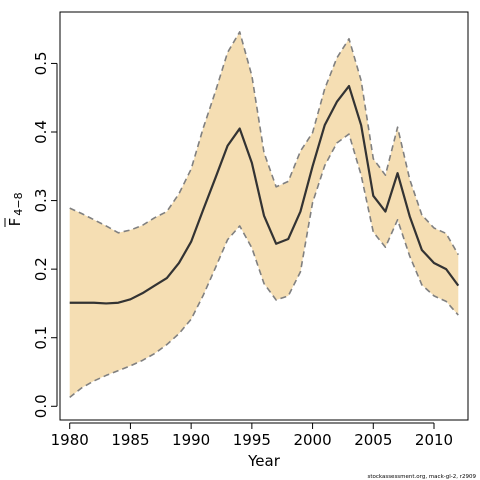  I want to click on x-tick-label: 2005, so click(373, 440).